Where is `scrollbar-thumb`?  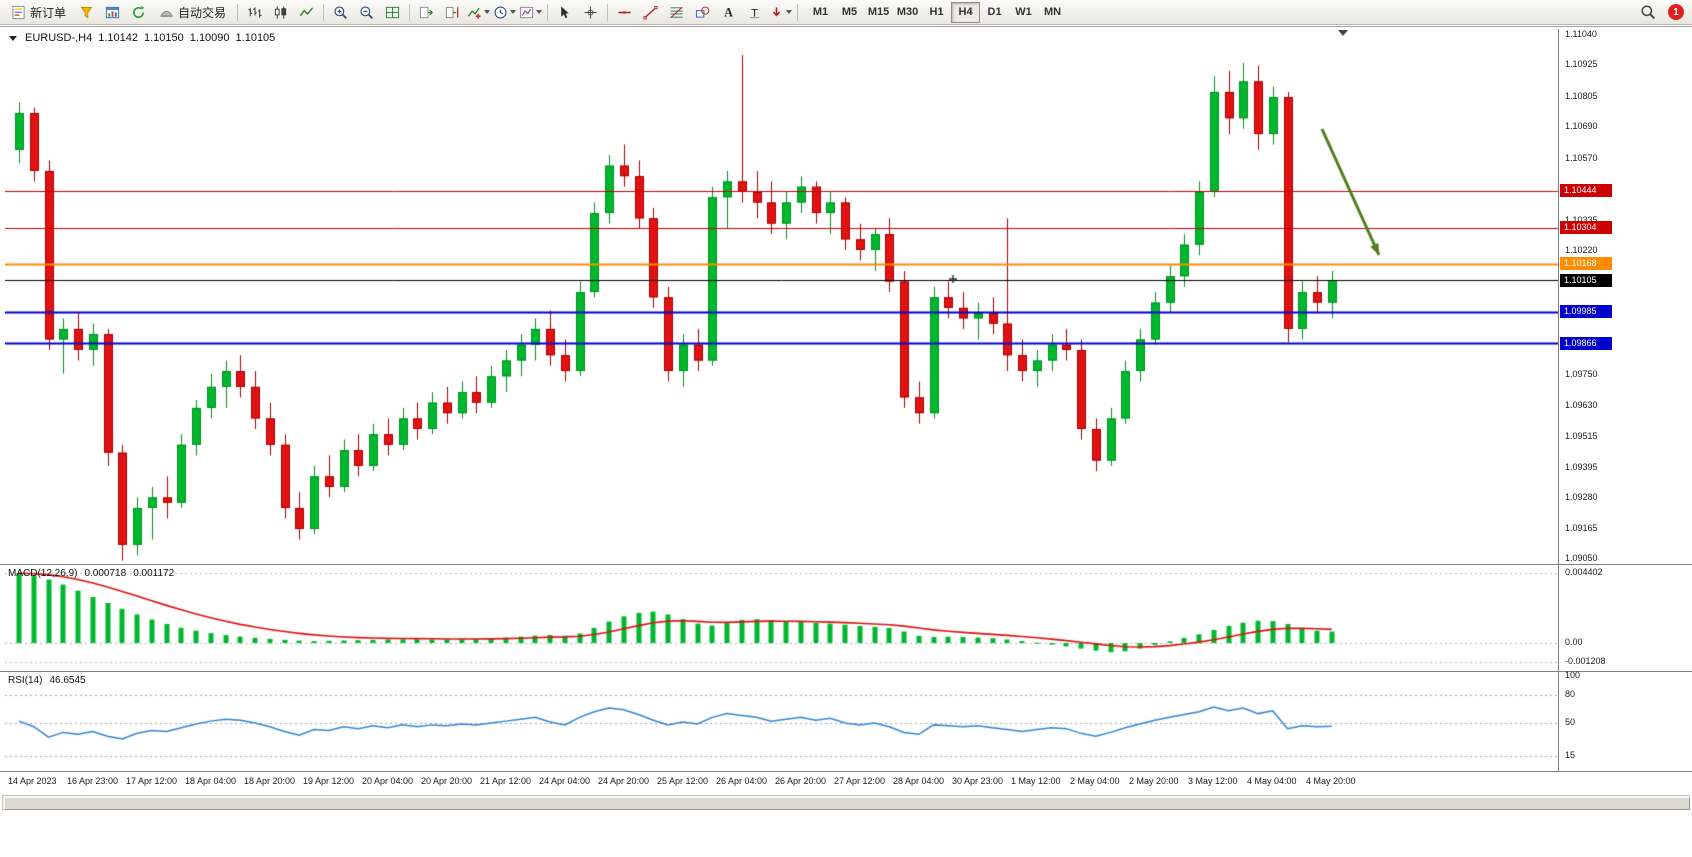
scrollbar-thumb is located at coordinates (847, 803).